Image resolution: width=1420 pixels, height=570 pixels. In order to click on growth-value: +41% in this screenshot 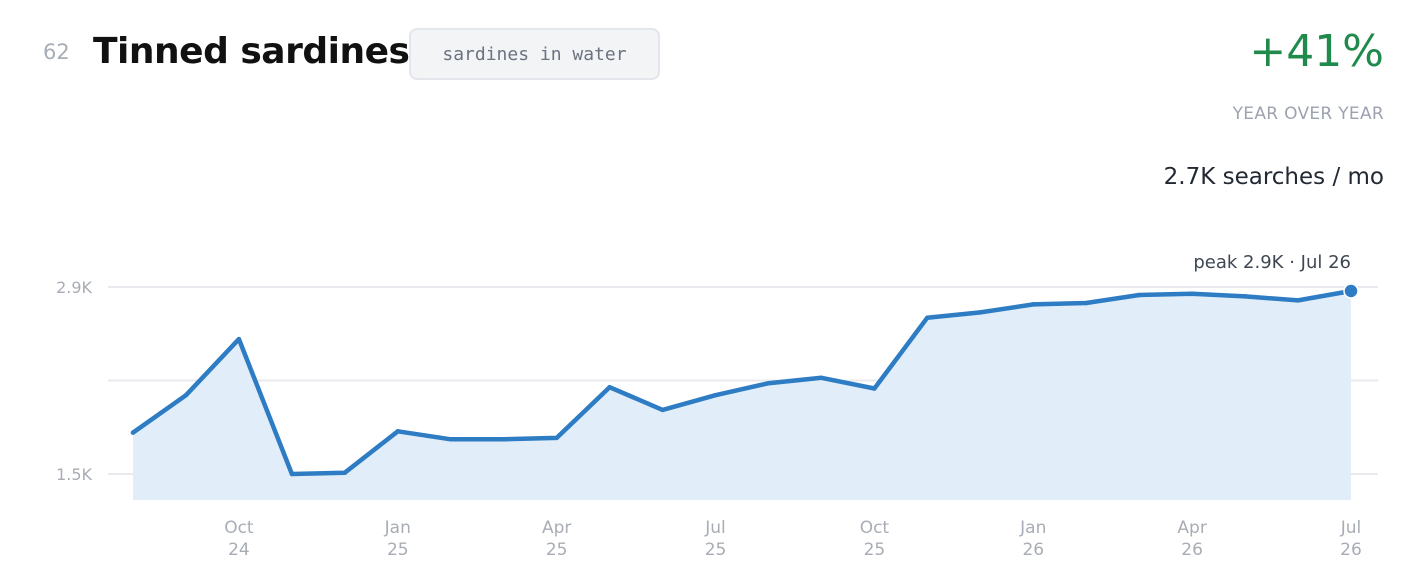, I will do `click(1316, 51)`.